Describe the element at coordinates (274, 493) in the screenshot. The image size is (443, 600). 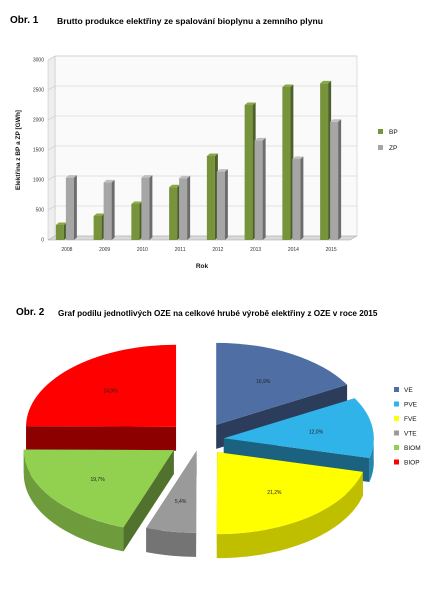
I see `slice-label-FVE: 21,2%` at that location.